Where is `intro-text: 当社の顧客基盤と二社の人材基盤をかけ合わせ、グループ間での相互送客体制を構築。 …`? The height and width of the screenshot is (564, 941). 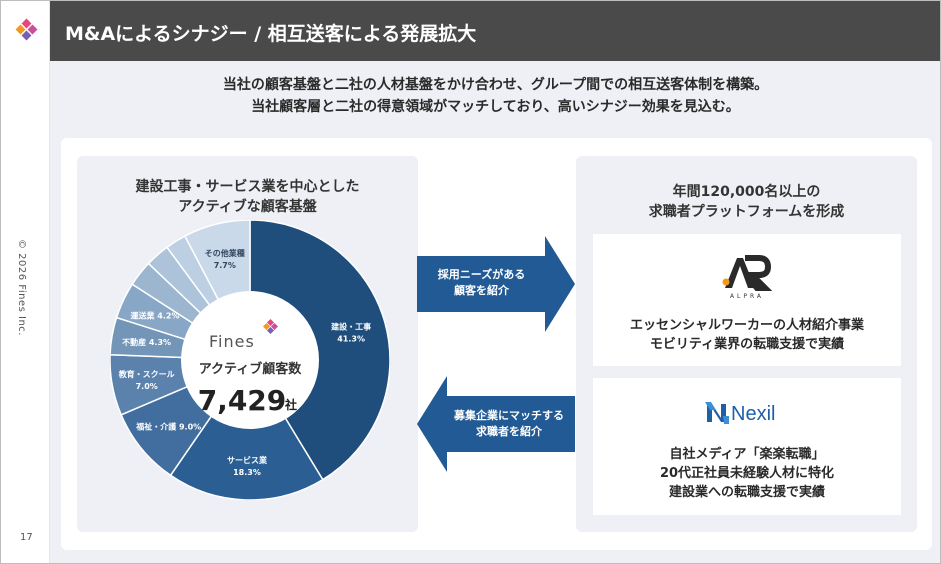
intro-text: 当社の顧客基盤と二社の人材基盤をかけ合わせ、グループ間での相互送客体制を構築。 … is located at coordinates (495, 96).